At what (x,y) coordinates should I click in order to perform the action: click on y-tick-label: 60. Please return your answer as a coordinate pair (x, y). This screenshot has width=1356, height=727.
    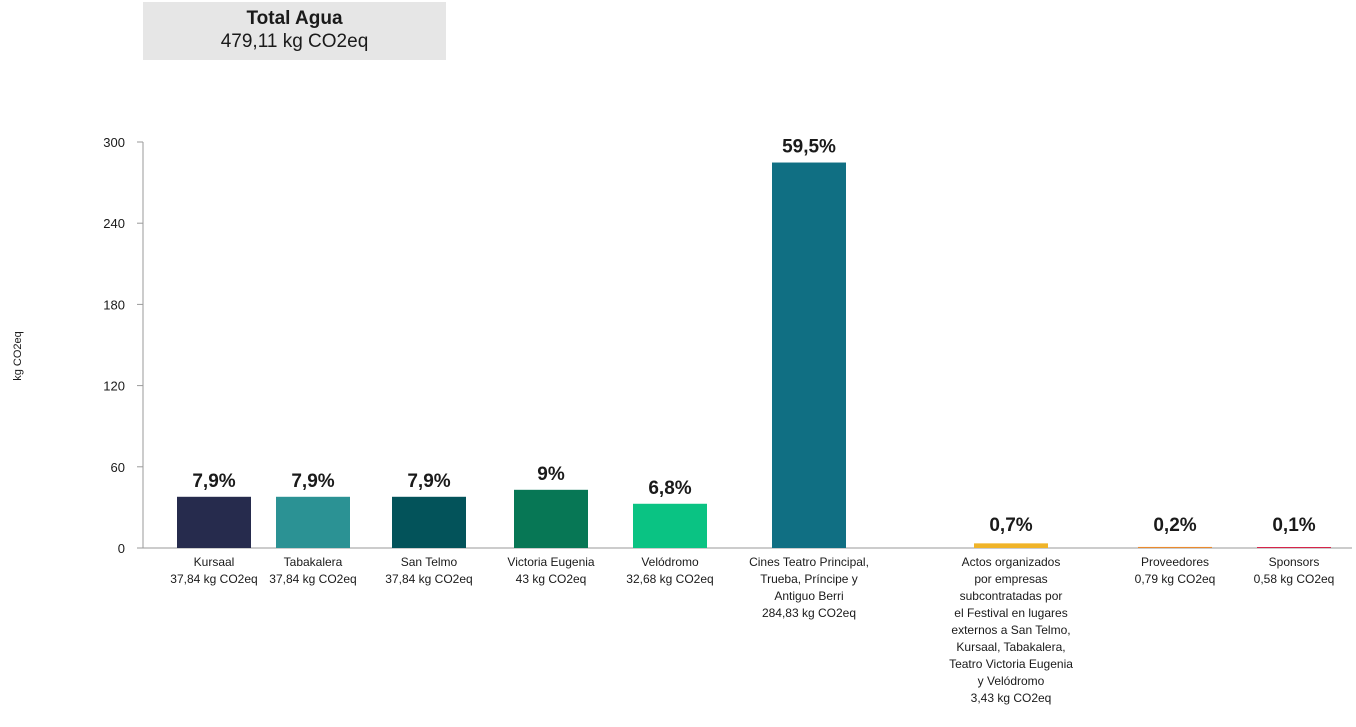
    Looking at the image, I should click on (118, 467).